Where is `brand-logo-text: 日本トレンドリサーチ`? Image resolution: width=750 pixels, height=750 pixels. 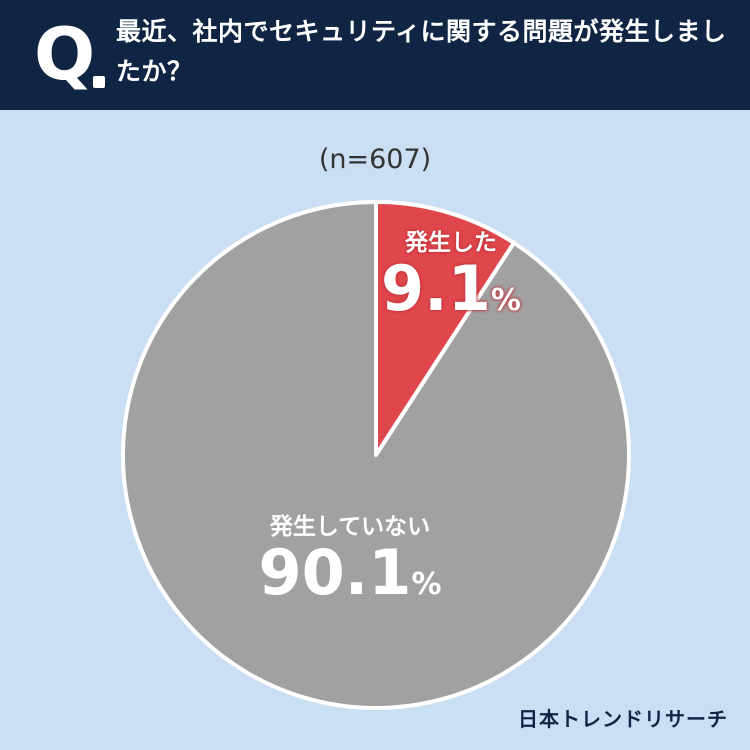
brand-logo-text: 日本トレンドリサーチ is located at coordinates (623, 719).